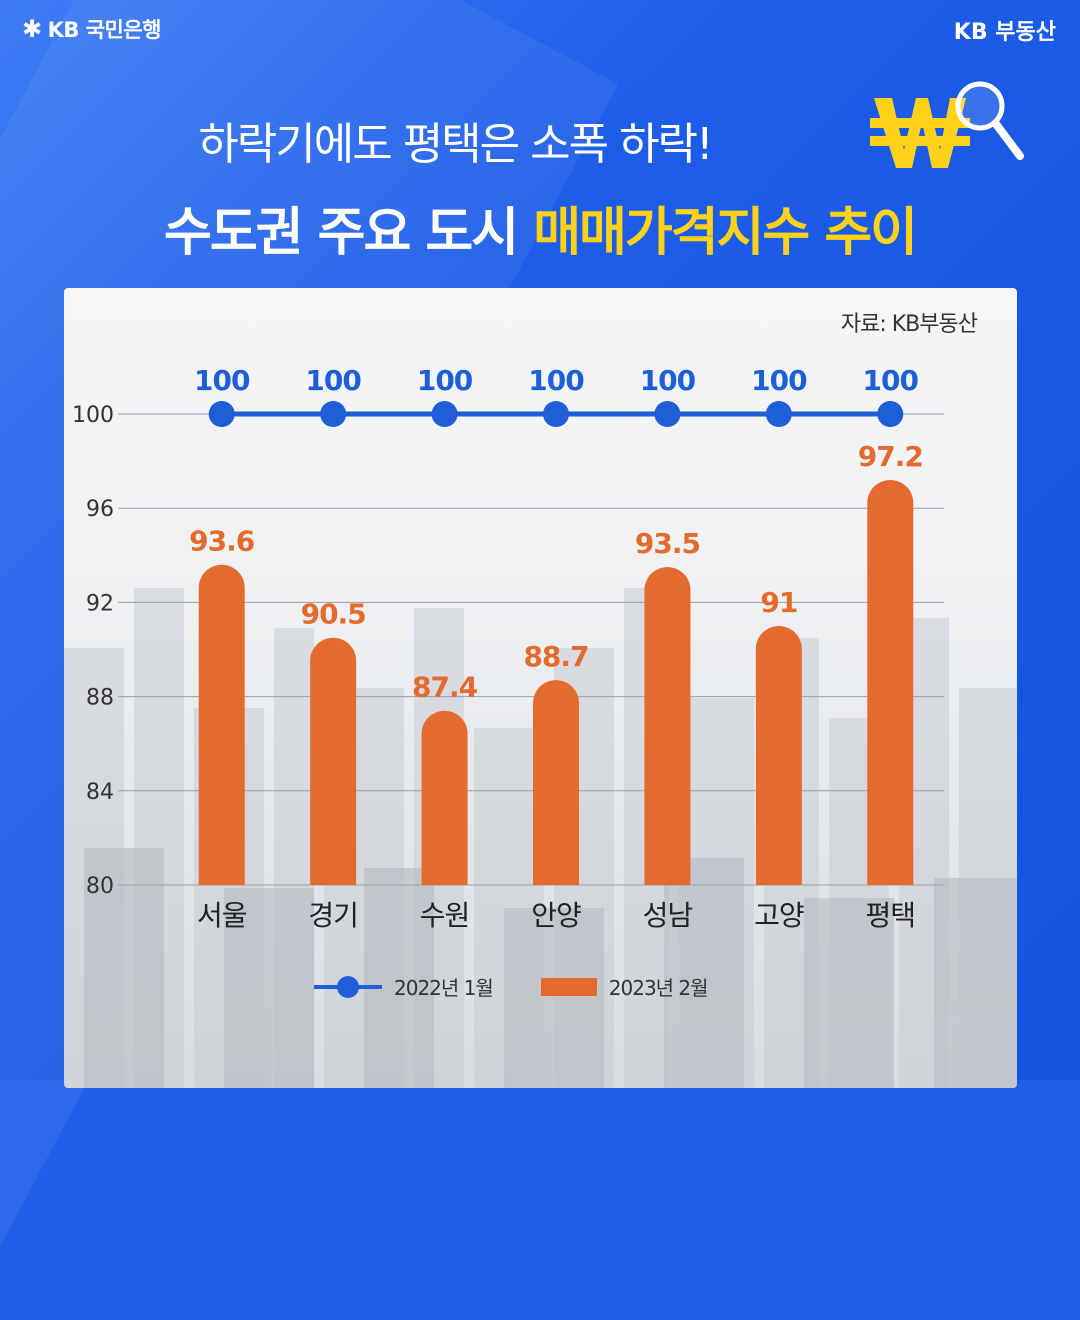 The height and width of the screenshot is (1320, 1080). Describe the element at coordinates (104, 30) in the screenshot. I see `brand-left-text: KB 국민은행` at that location.